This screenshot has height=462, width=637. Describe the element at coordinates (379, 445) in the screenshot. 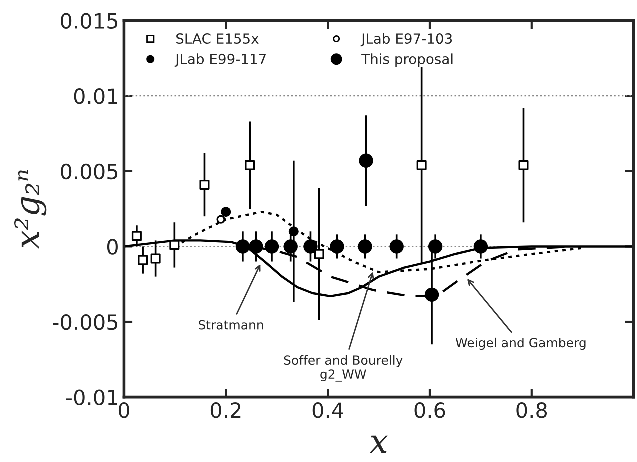

I see `x-axis-title: x` at that location.